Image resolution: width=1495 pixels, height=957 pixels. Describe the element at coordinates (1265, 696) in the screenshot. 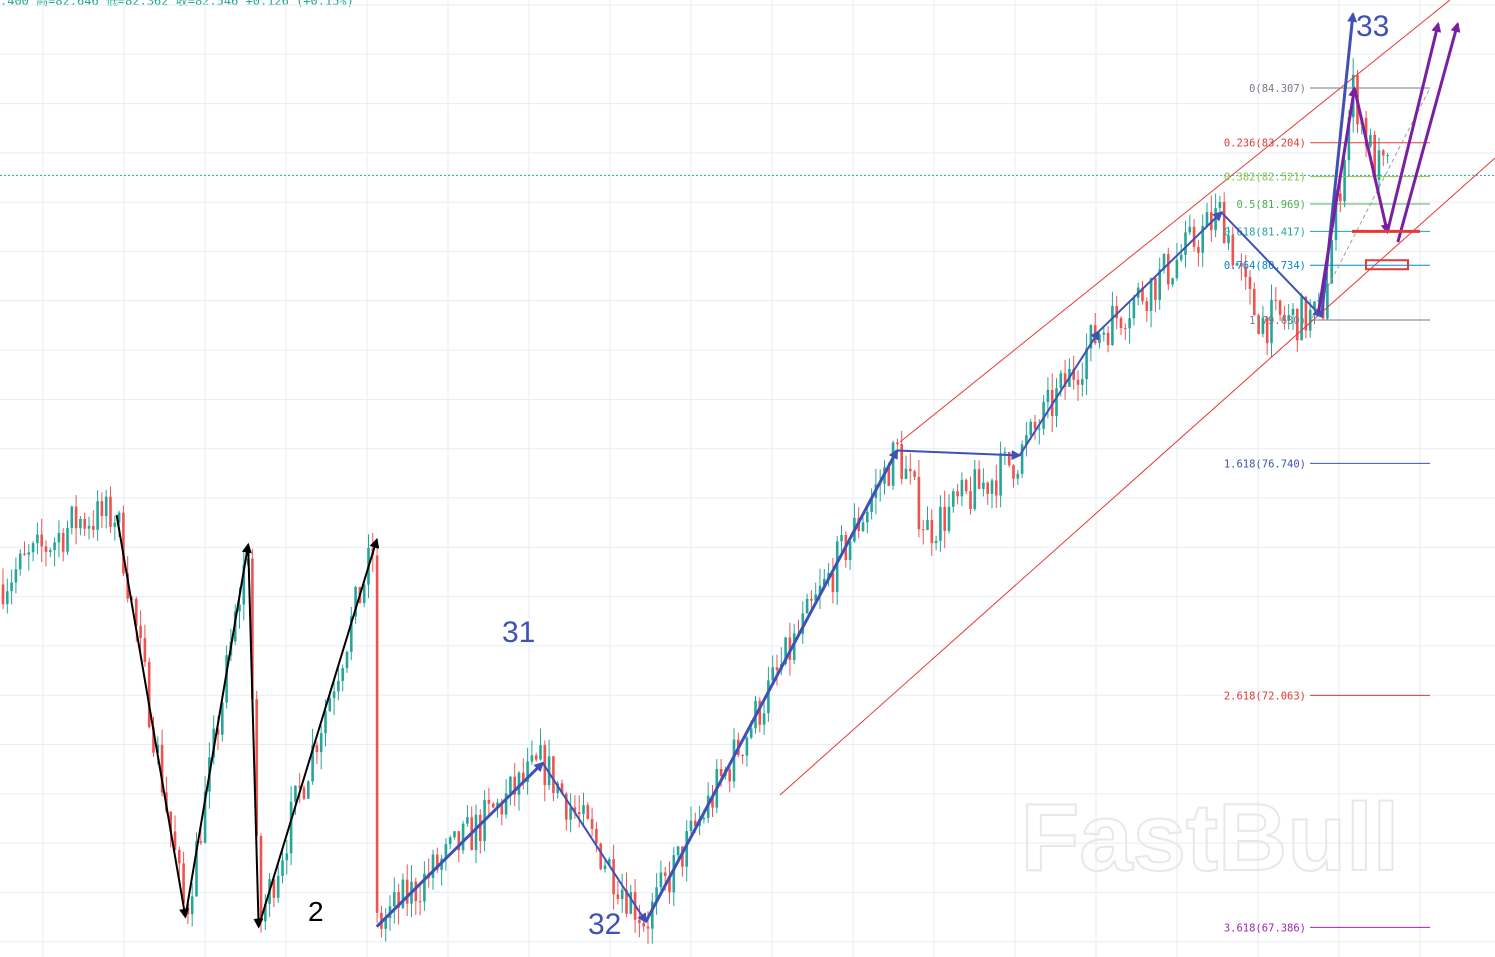

I see `fib-level-label: 2.618(72.063)` at that location.